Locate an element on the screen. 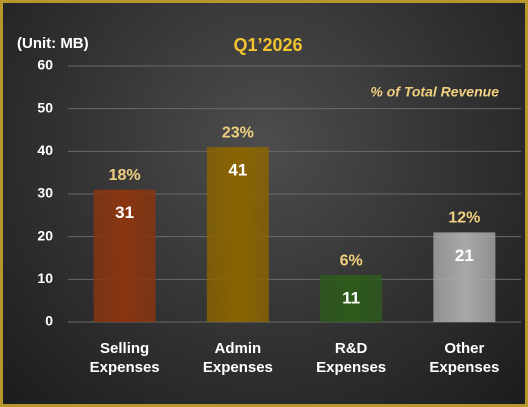 The height and width of the screenshot is (407, 528). y-tick-label: 10 is located at coordinates (45, 278).